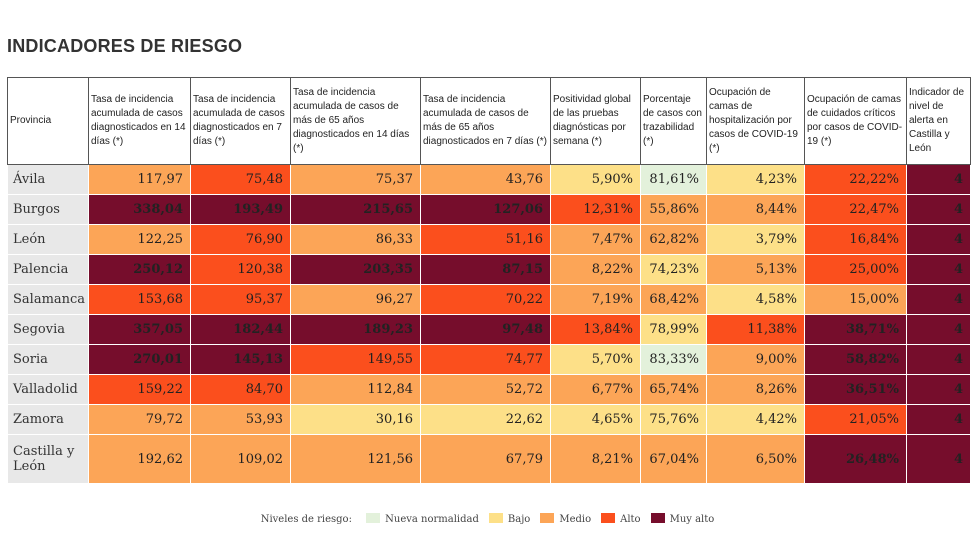 This screenshot has width=980, height=550. Describe the element at coordinates (48, 299) in the screenshot. I see `province-cell: Salamanca` at that location.